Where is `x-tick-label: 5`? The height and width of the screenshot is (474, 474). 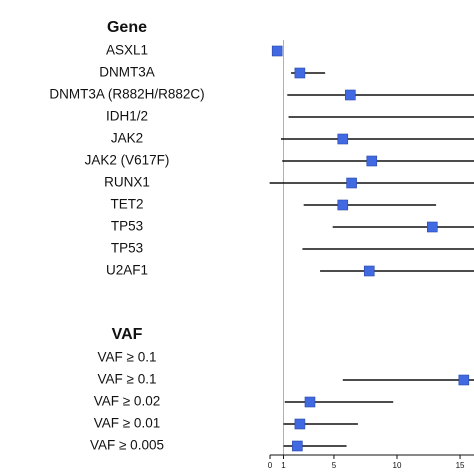 x-tick-label: 5 is located at coordinates (334, 465).